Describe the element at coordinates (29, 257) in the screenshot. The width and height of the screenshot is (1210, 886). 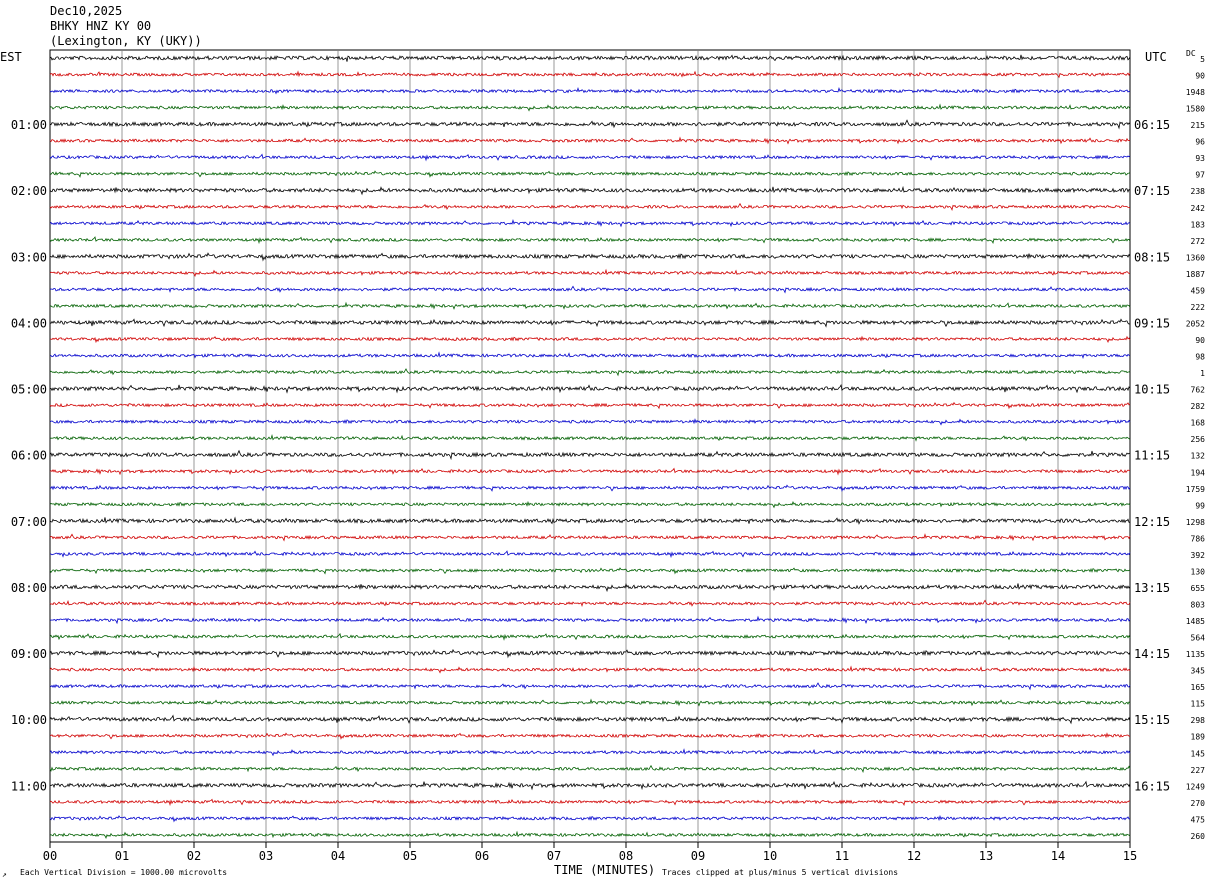
I see `est-hour-label: 03:00` at that location.